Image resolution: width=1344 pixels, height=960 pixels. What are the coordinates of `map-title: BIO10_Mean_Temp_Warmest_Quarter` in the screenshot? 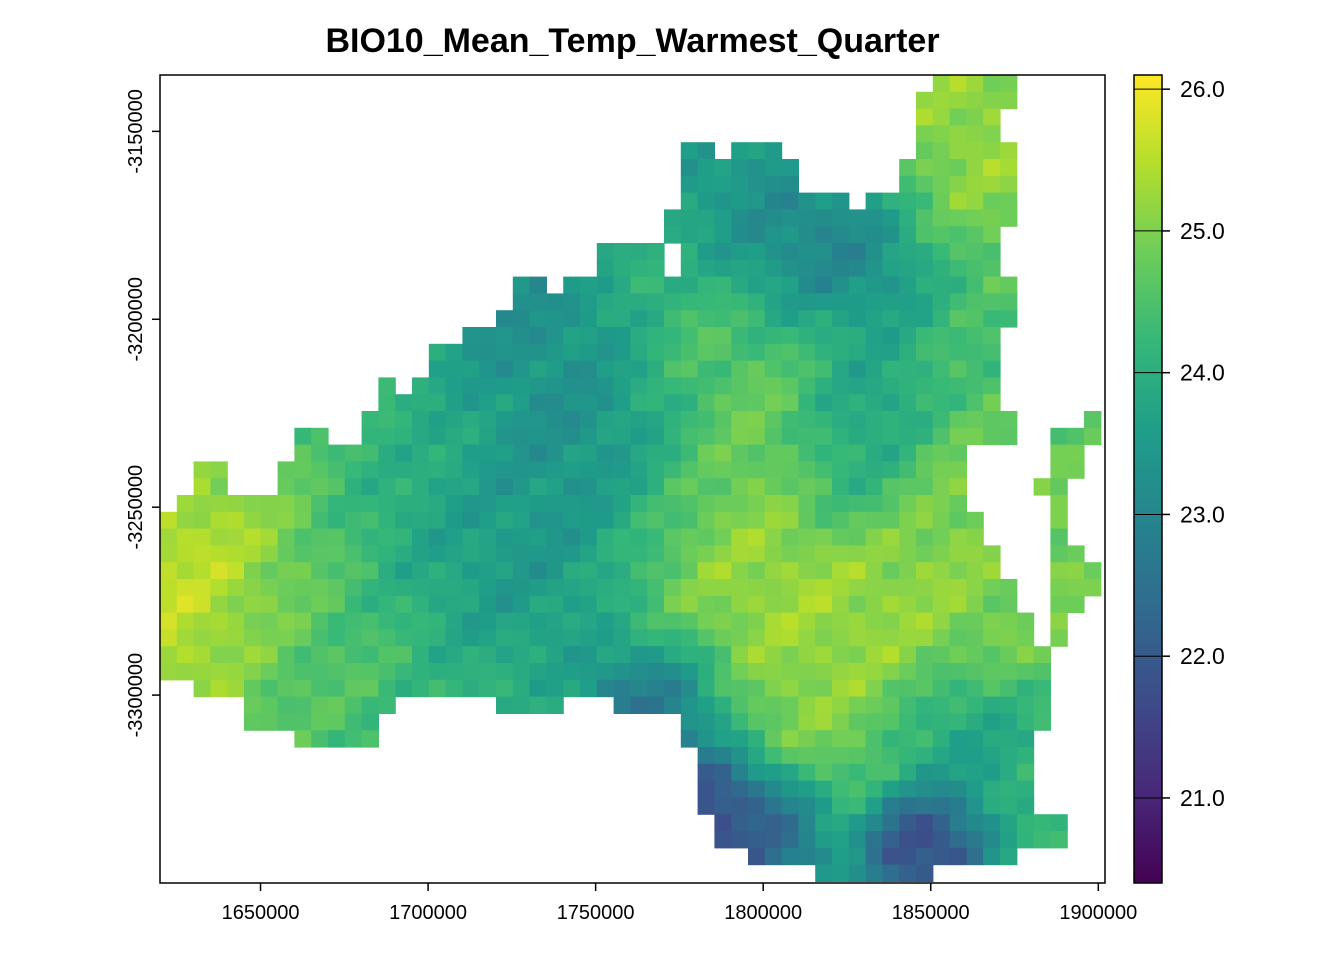 It's located at (632, 41).